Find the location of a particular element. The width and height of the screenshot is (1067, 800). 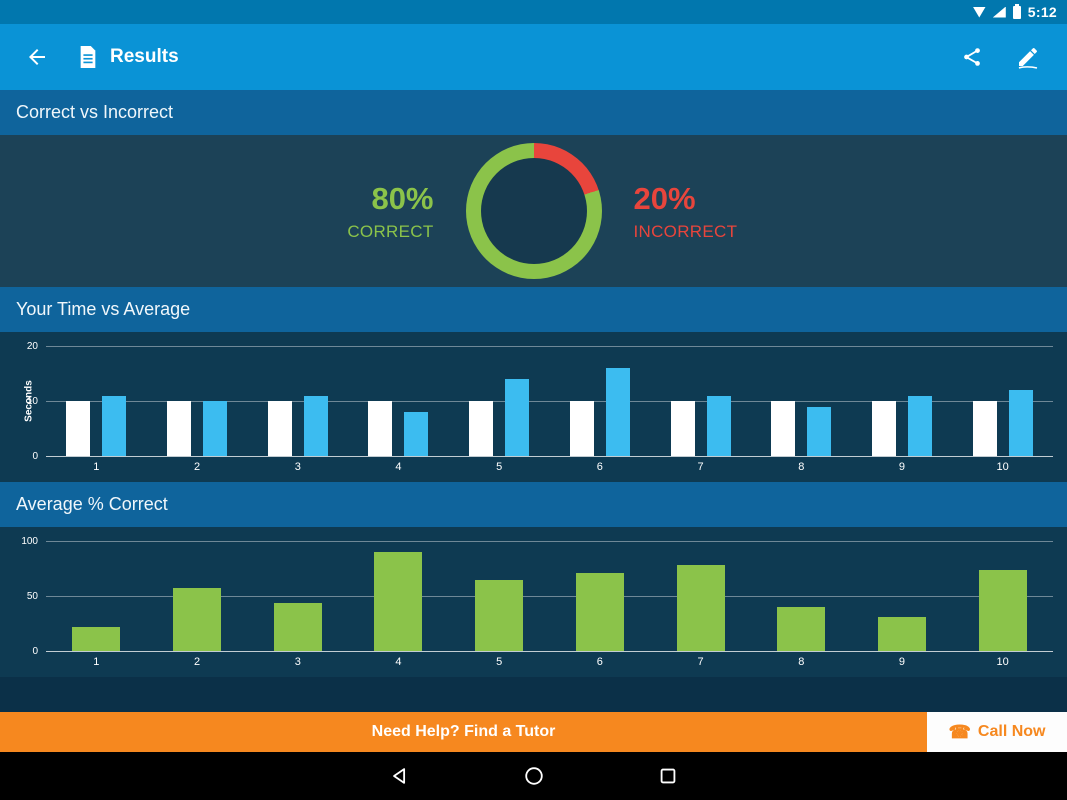

chart-plot-area: 0 50 100 is located at coordinates (537, 596).